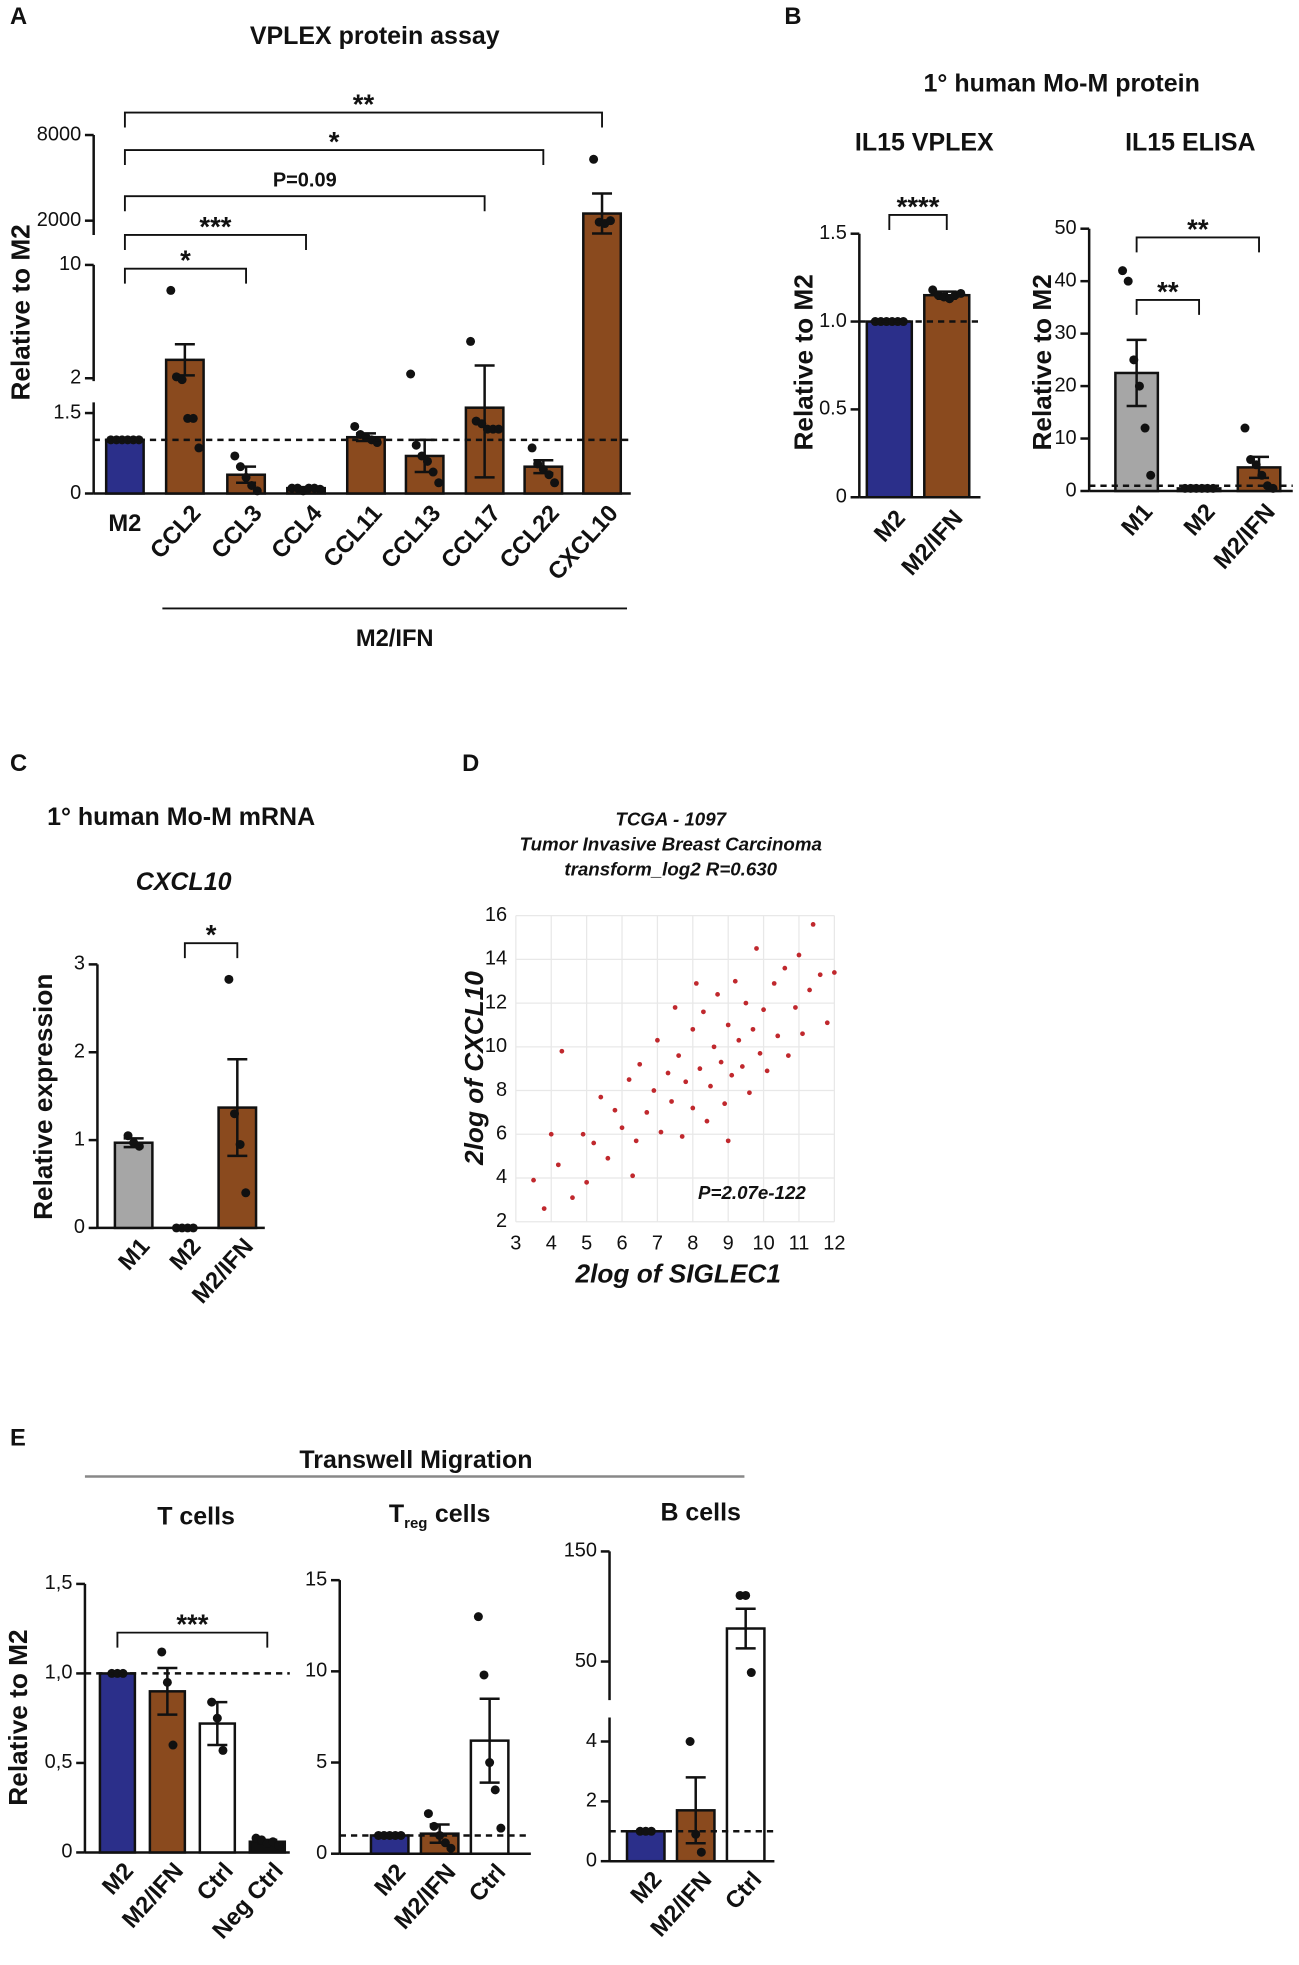 Image resolution: width=1299 pixels, height=1965 pixels. Describe the element at coordinates (752, 1192) in the screenshot. I see `annotation: P=2.07e-122` at that location.